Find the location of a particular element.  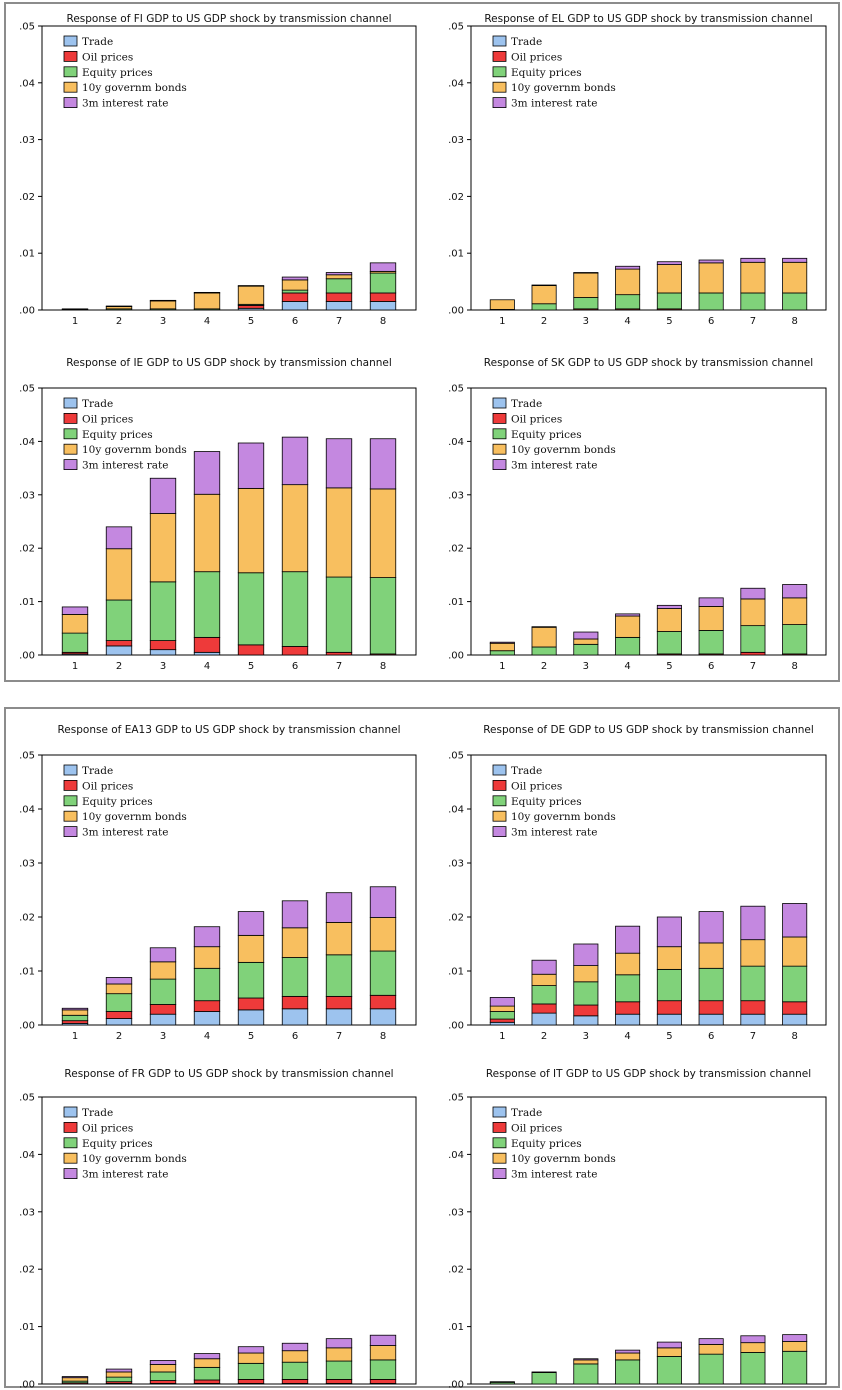

x-tick-label: 2 is located at coordinates (544, 321).